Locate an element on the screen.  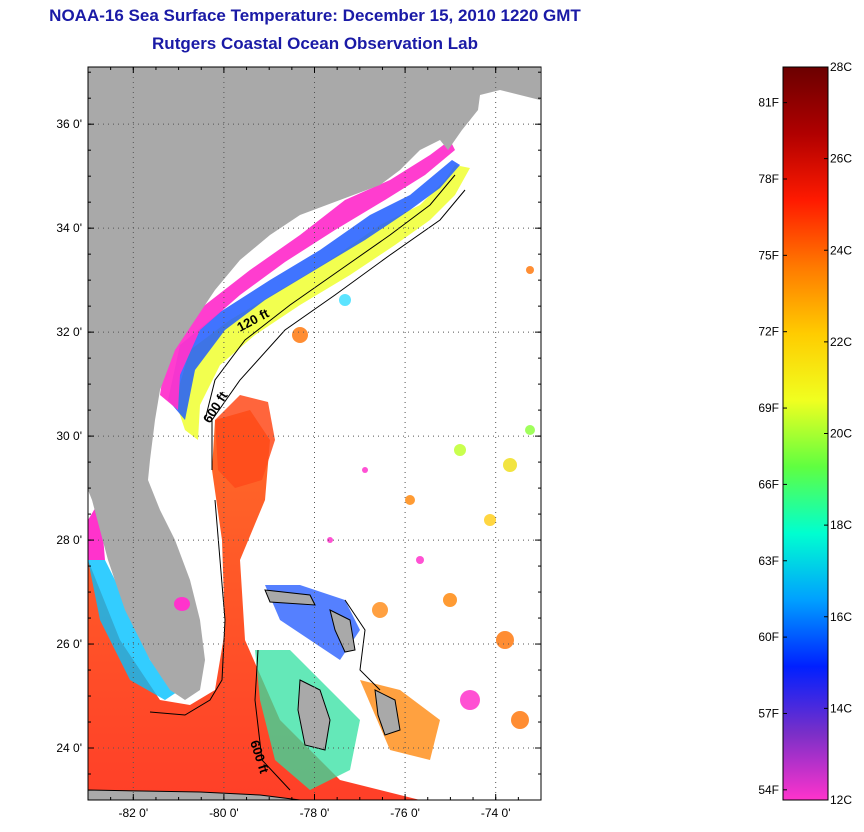
colorbar-c-label: 28C is located at coordinates (841, 67).